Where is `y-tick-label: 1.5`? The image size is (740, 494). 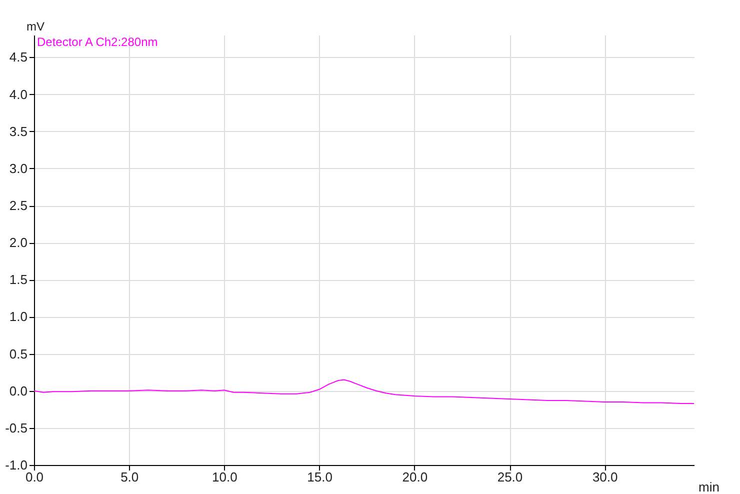
y-tick-label: 1.5 is located at coordinates (18, 280).